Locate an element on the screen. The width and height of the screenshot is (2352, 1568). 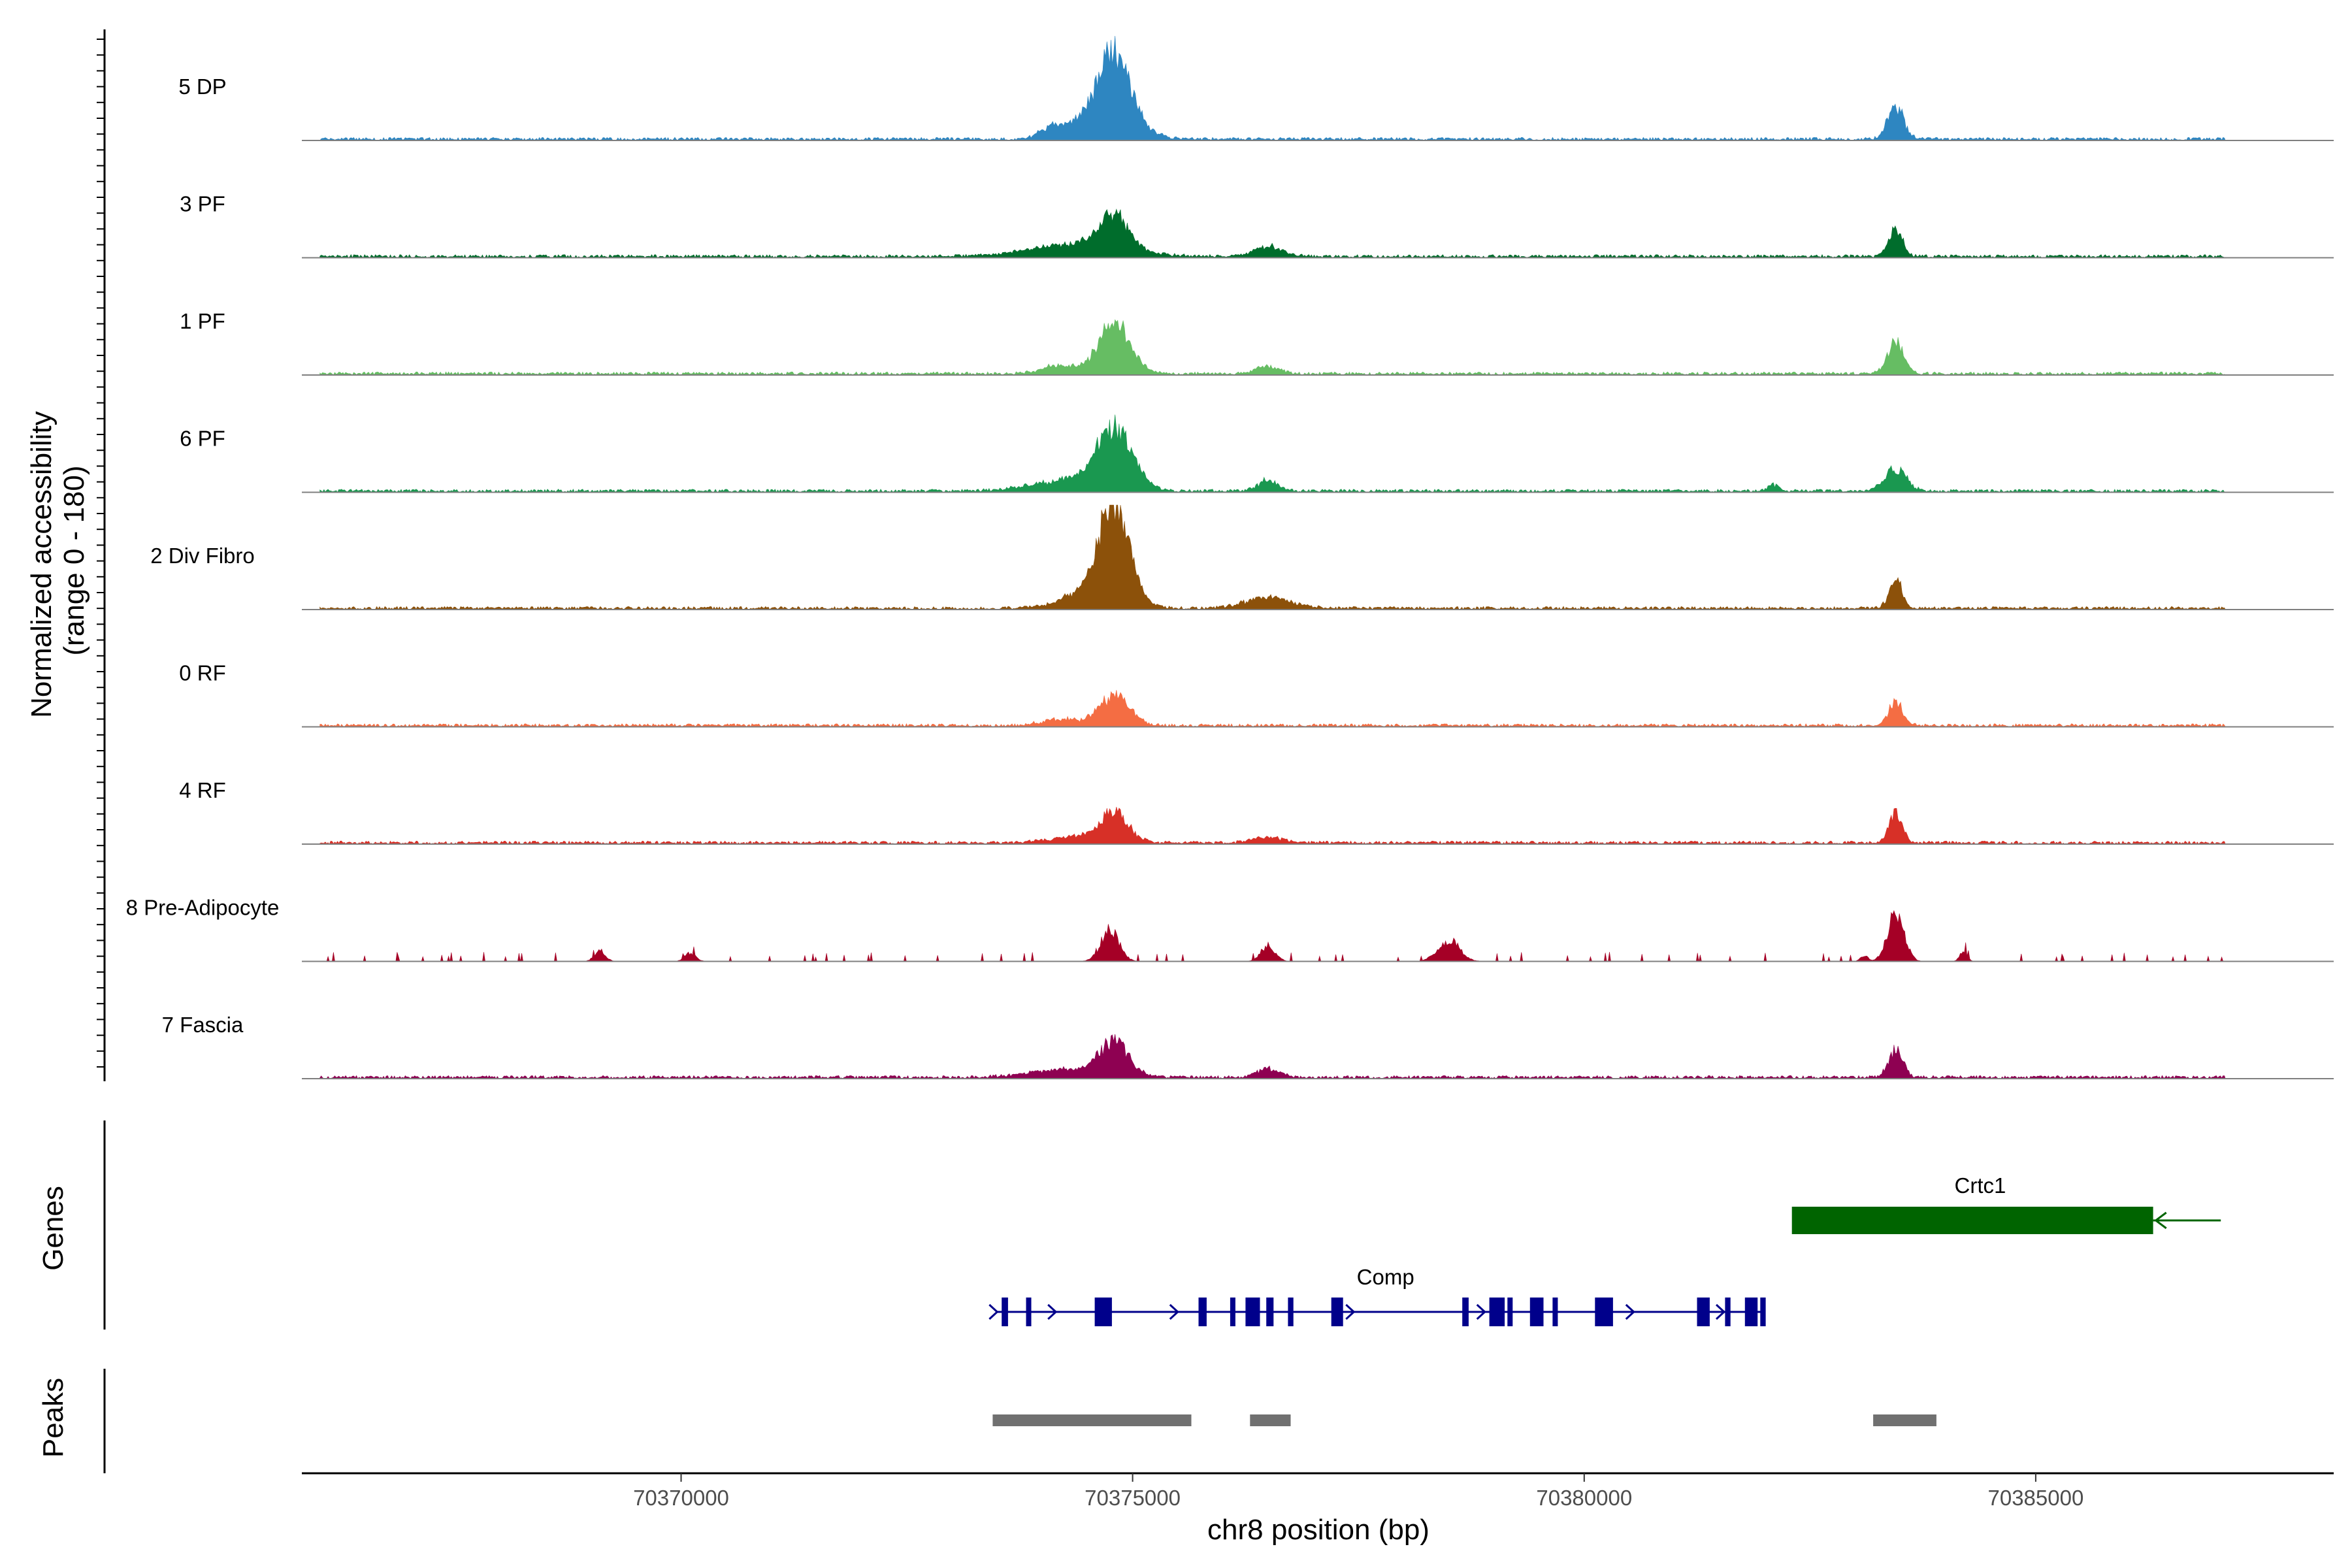
track-label: 7 Fascia is located at coordinates (203, 1025).